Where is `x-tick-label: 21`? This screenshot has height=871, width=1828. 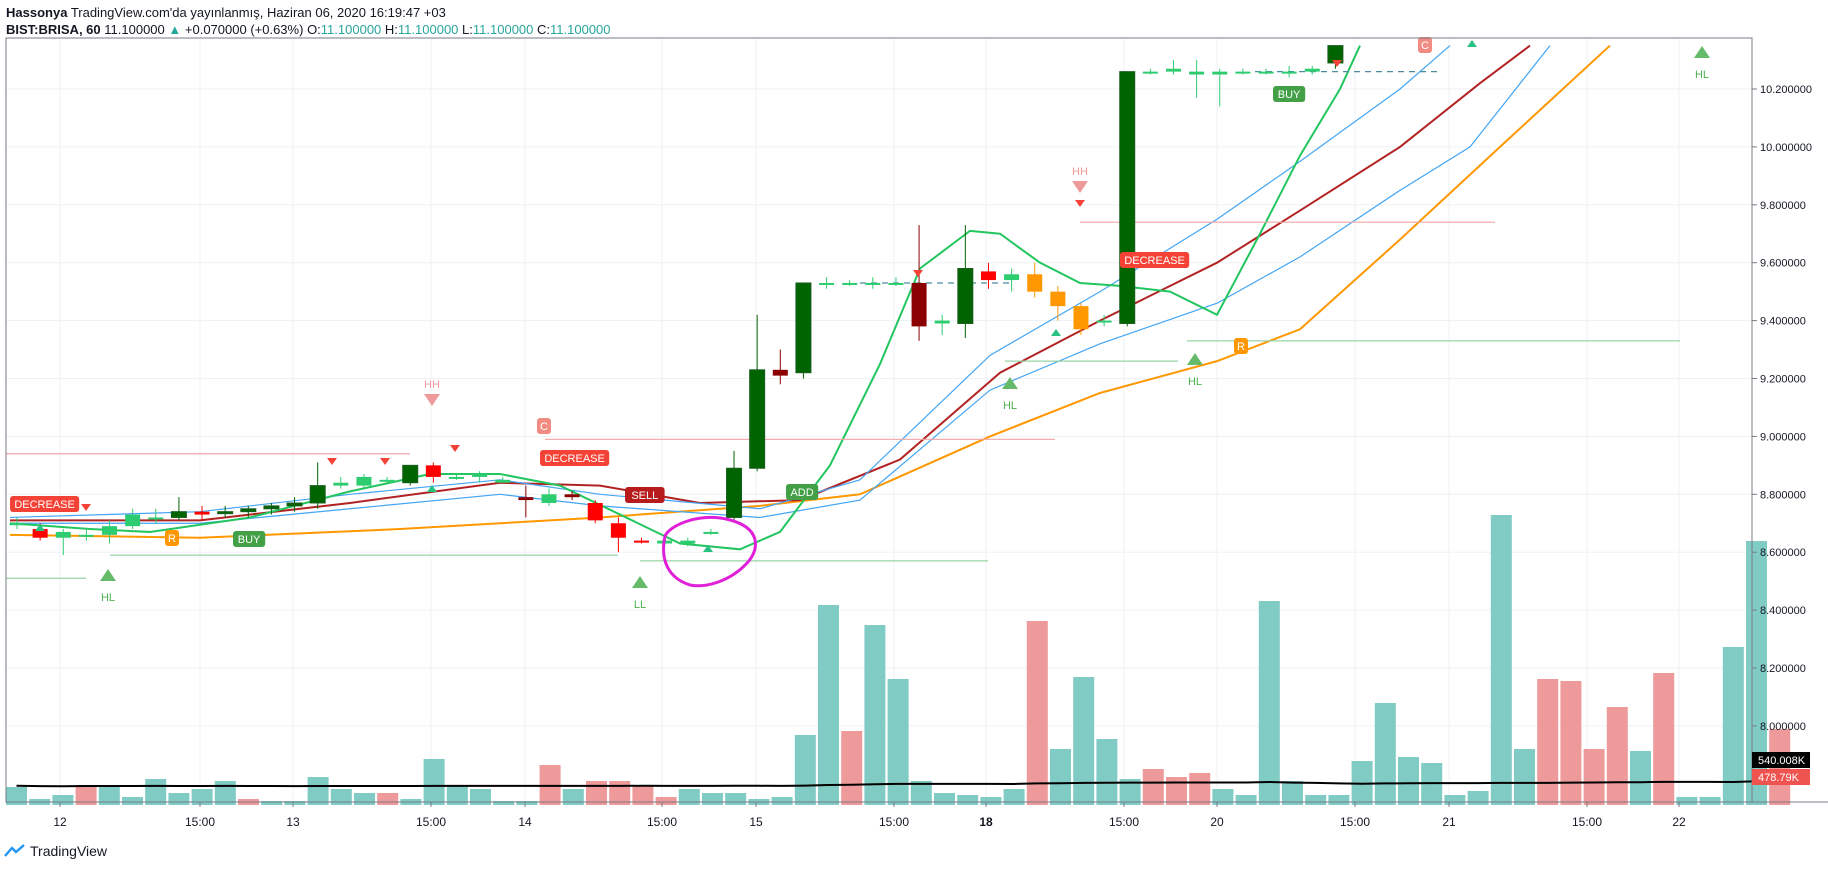
x-tick-label: 21 is located at coordinates (1449, 822).